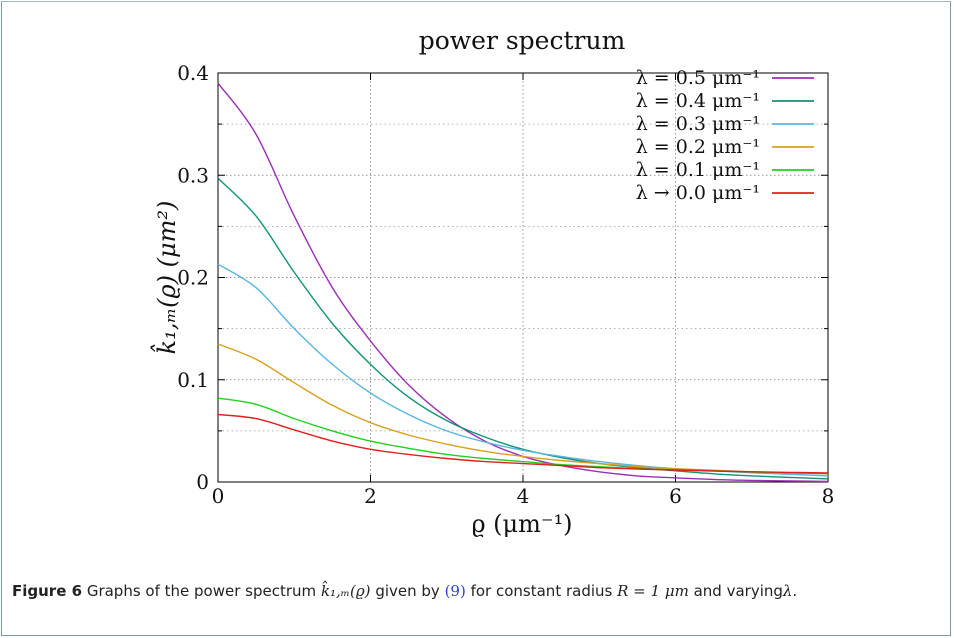 This screenshot has height=638, width=954. Describe the element at coordinates (193, 278) in the screenshot. I see `y-tick-label: 0.2` at that location.